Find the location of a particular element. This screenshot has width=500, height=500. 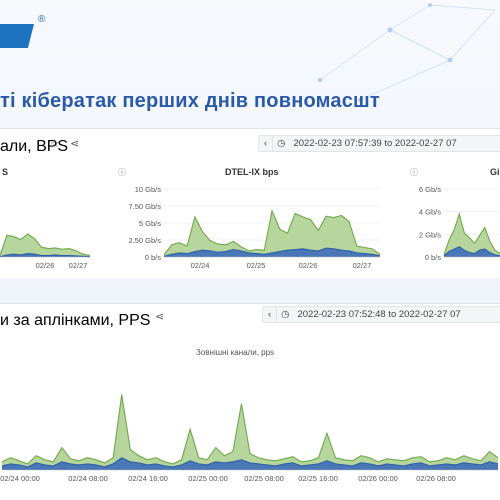

row-title-pps: и за аплінками, PPS is located at coordinates (75, 320).